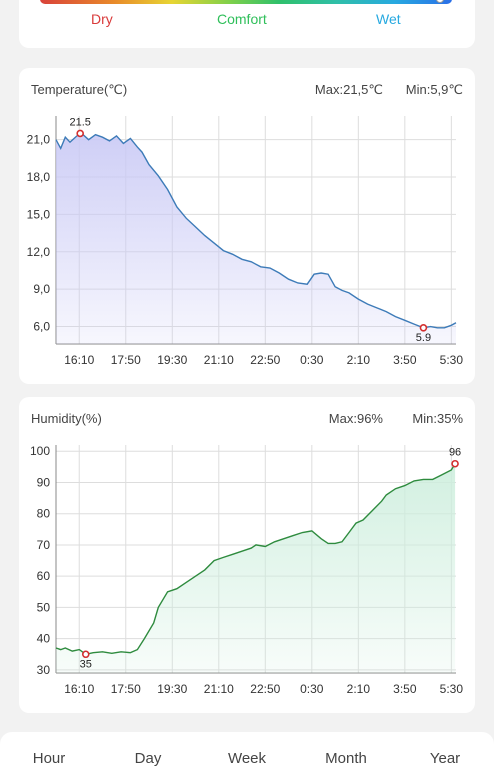 The width and height of the screenshot is (494, 768). Describe the element at coordinates (265, 689) in the screenshot. I see `humidity-x-tick-label: 22:50` at that location.